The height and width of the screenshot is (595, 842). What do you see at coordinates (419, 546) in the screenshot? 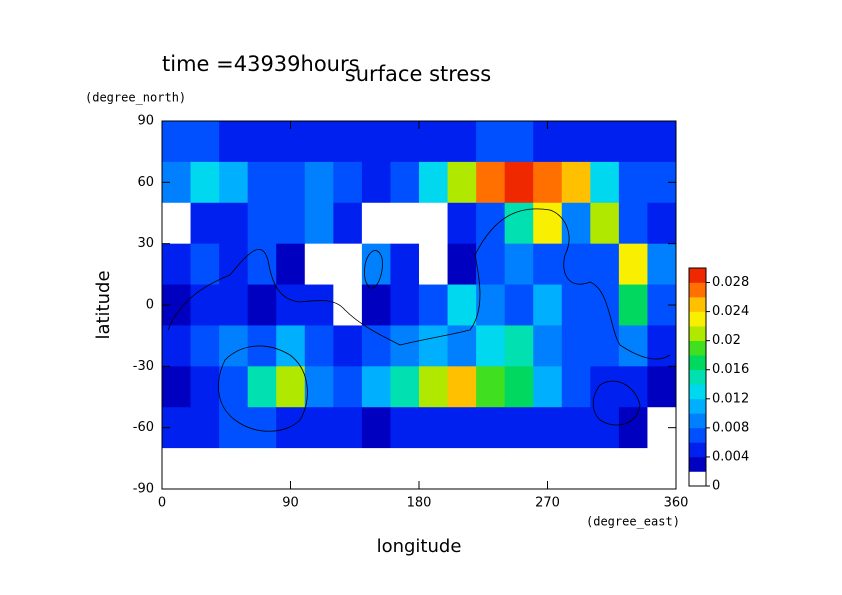
I see `x-axis-label: longitude` at bounding box center [419, 546].